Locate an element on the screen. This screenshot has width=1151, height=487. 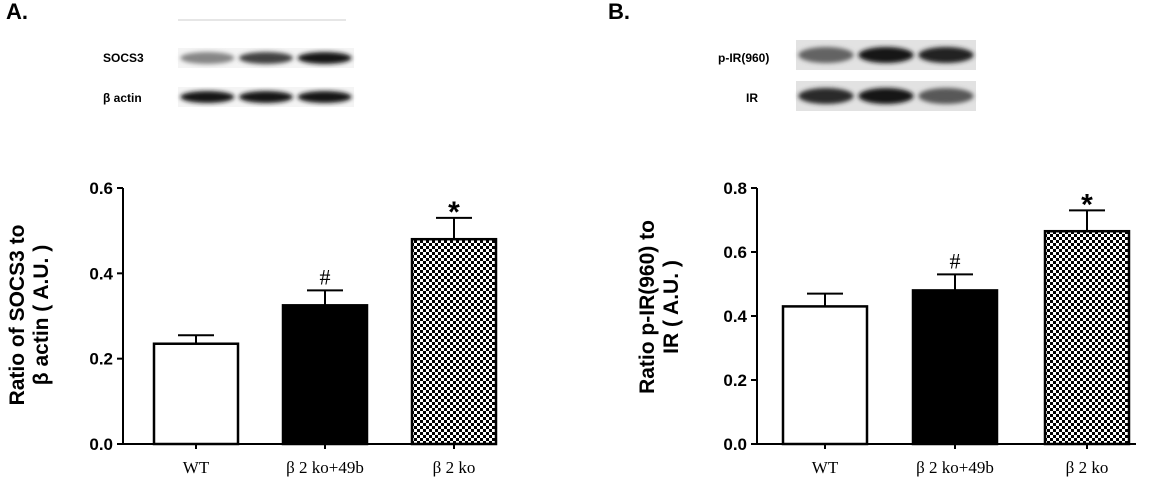
panel-b-ylabel-line-1: Ratio p-IR(960) to is located at coordinates (647, 307).